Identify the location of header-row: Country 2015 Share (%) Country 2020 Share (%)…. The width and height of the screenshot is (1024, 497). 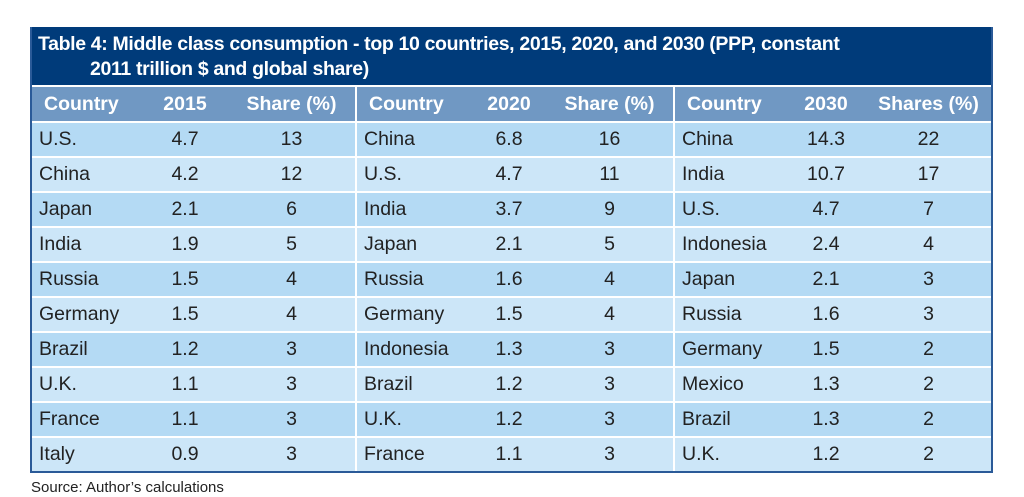
(511, 103).